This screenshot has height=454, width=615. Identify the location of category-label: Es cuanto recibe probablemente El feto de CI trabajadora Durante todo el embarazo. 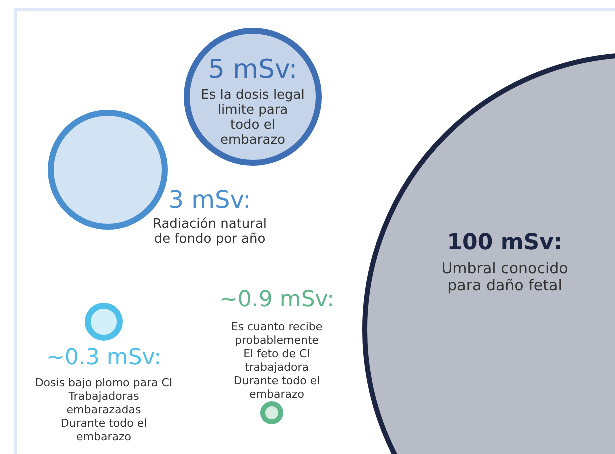
(277, 360).